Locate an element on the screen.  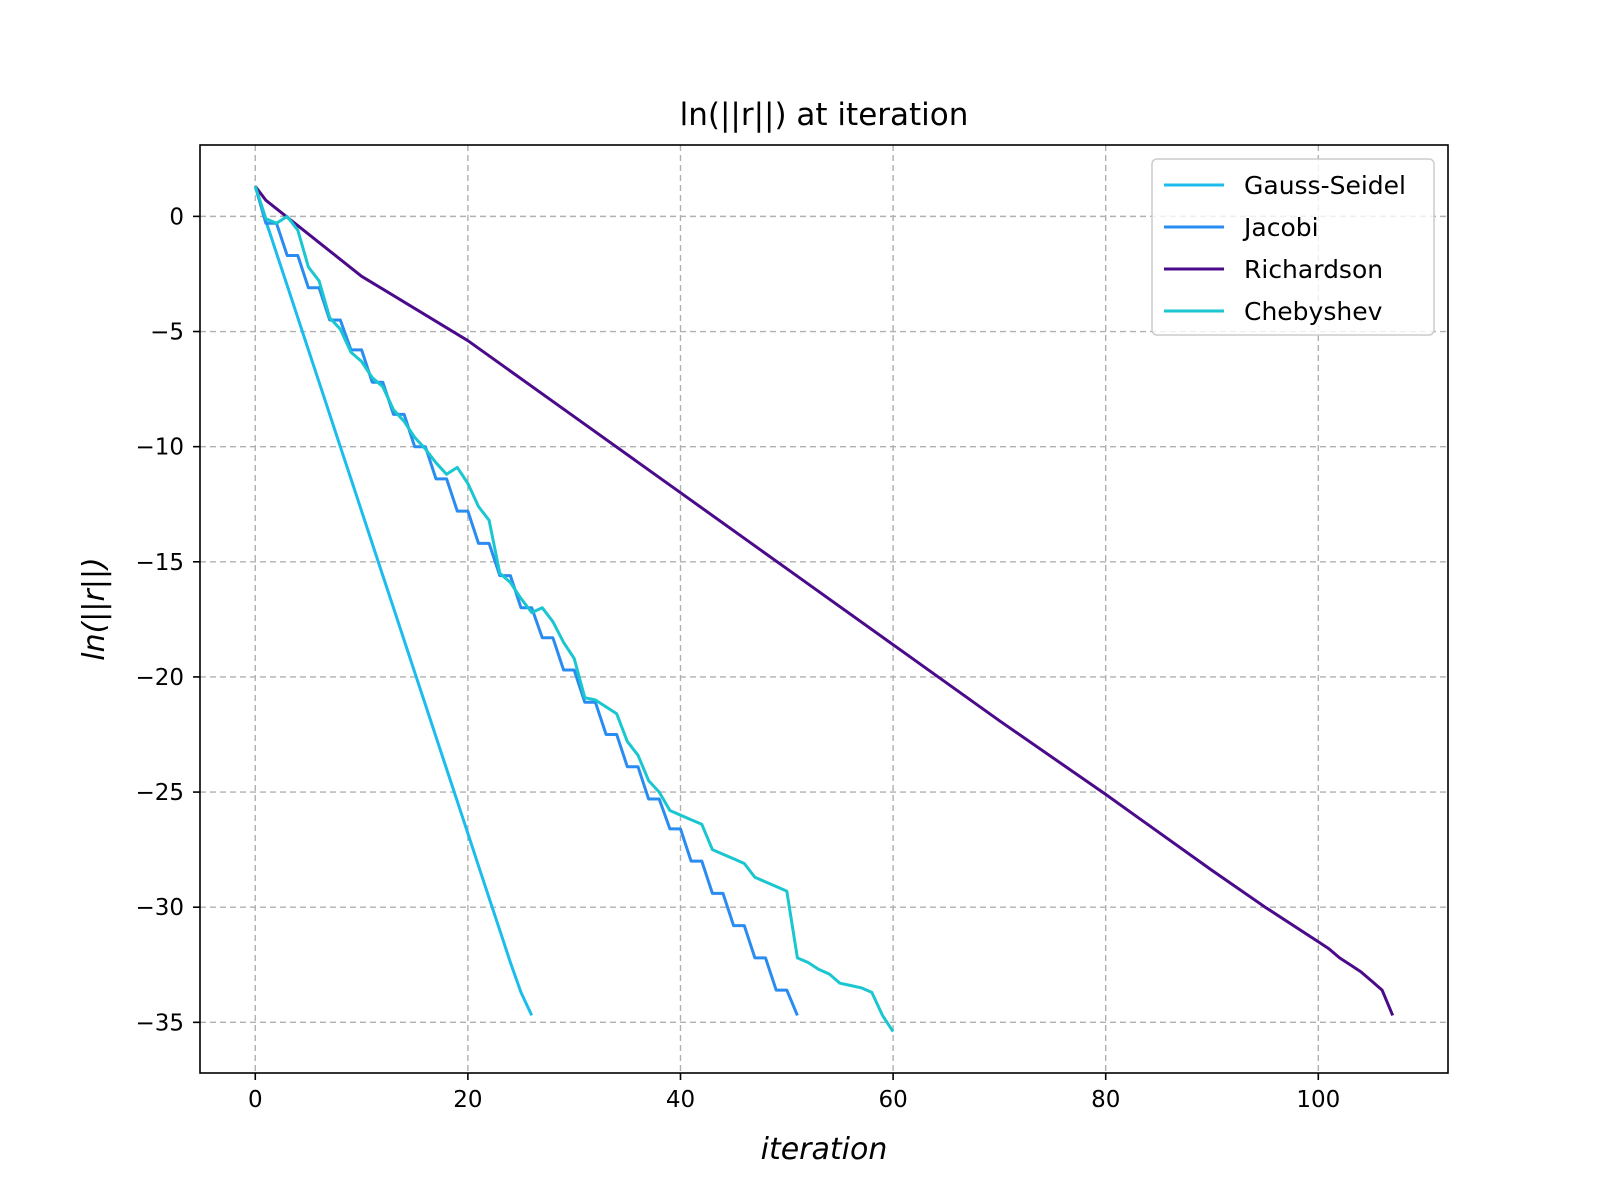
legend: Gauss-Seidel Jacobi Richardson Chebyshev is located at coordinates (1293, 247).